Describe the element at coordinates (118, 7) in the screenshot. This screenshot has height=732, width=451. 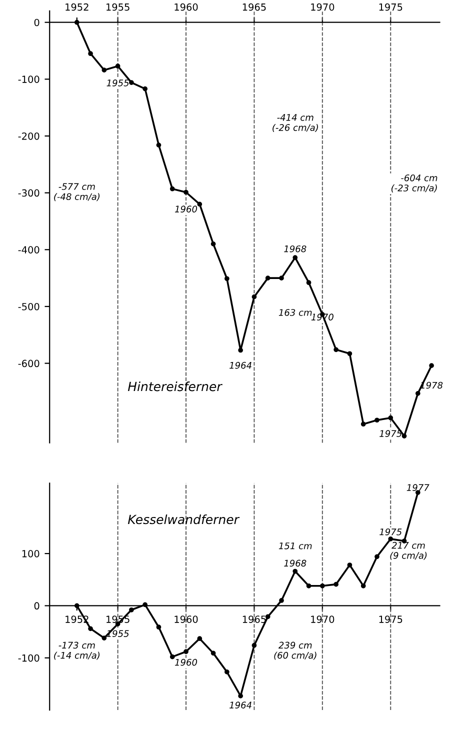
I see `x-tick-label: 1955` at that location.